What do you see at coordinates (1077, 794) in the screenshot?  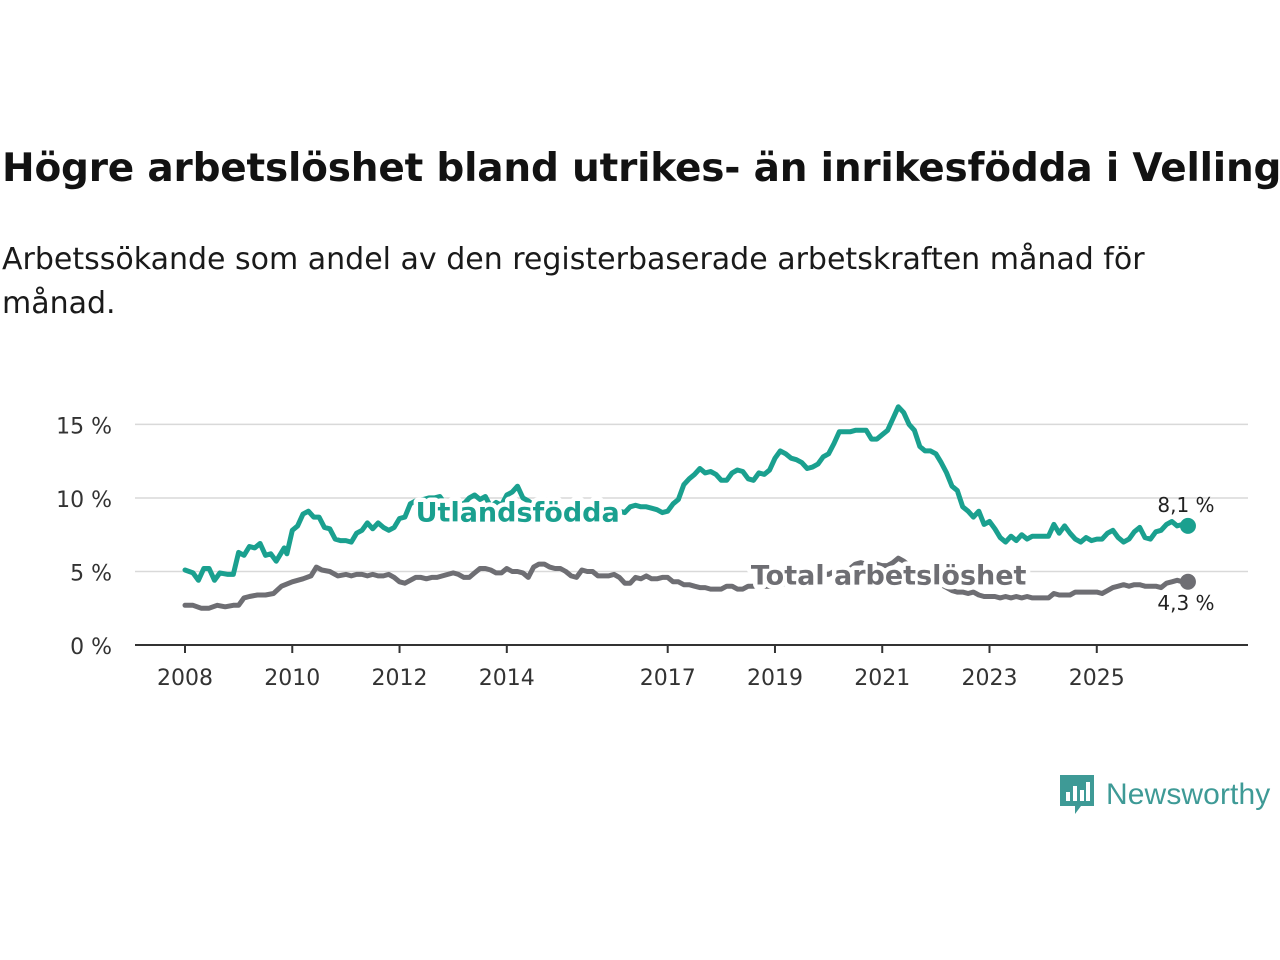 I see `newsworthy-logo-icon` at bounding box center [1077, 794].